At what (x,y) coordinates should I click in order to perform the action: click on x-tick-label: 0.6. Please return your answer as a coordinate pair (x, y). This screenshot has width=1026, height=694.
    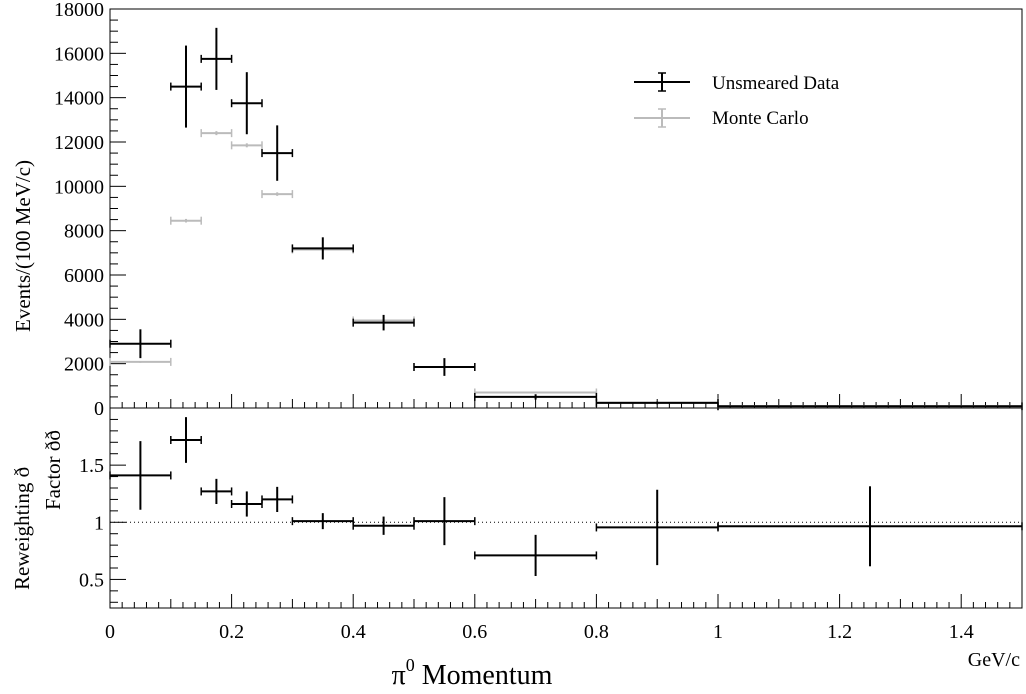
    Looking at the image, I should click on (474, 632).